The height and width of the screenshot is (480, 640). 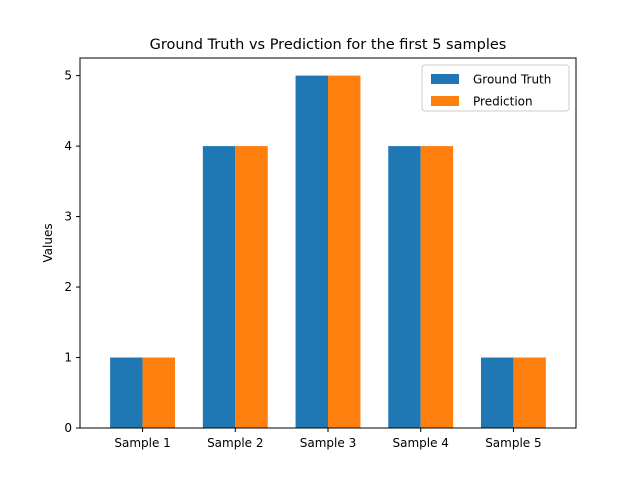 What do you see at coordinates (513, 443) in the screenshot?
I see `x-tick-label: Sample 5` at bounding box center [513, 443].